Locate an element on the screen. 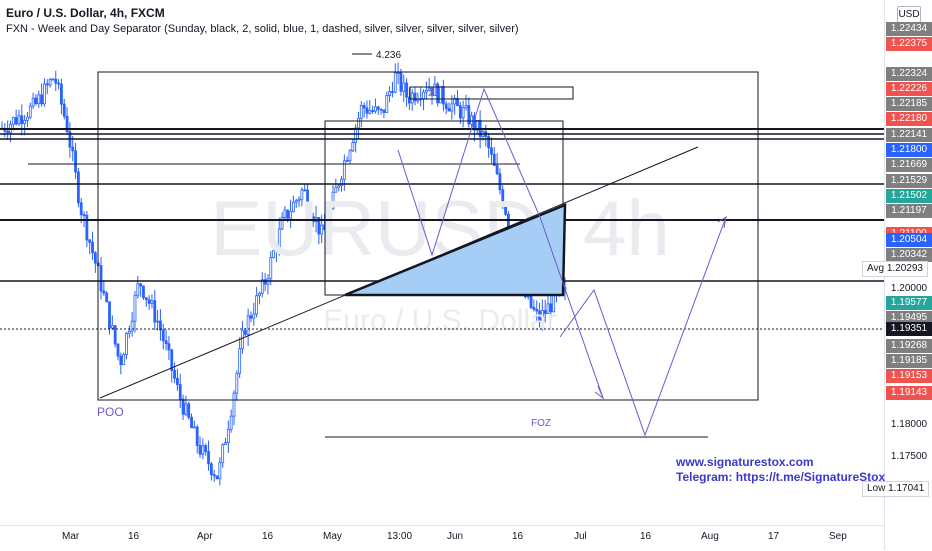 This screenshot has width=932, height=551. watermark-description: Euro / U.S. Dollar is located at coordinates (439, 320).